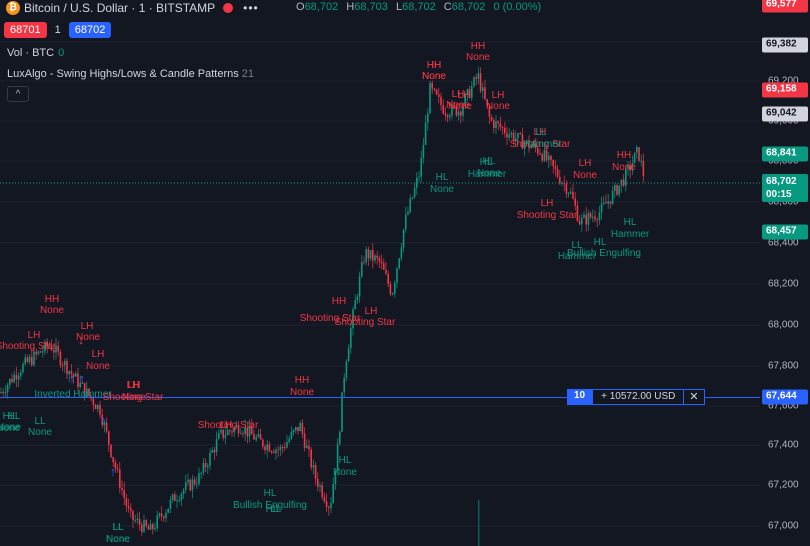  What do you see at coordinates (120, 7) in the screenshot?
I see `symbol-title: Bitcoin / U.S. Dollar · 1 · BITSTAMP` at bounding box center [120, 7].